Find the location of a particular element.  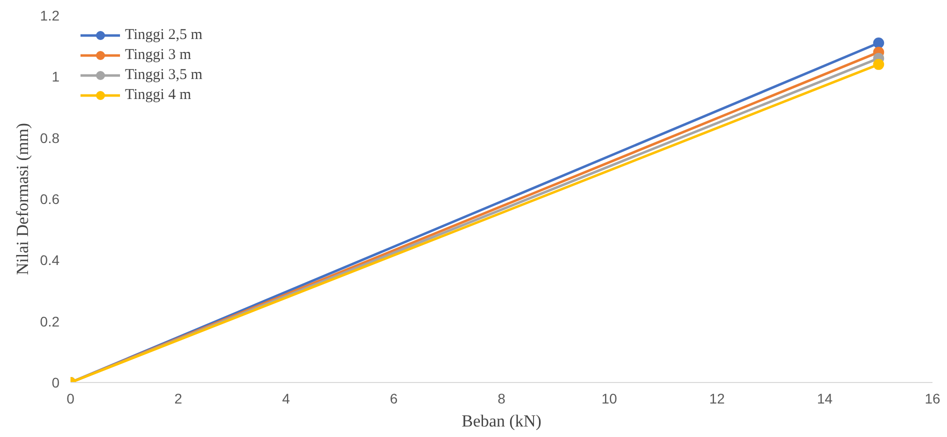

x-tick-label: 6 is located at coordinates (394, 398).